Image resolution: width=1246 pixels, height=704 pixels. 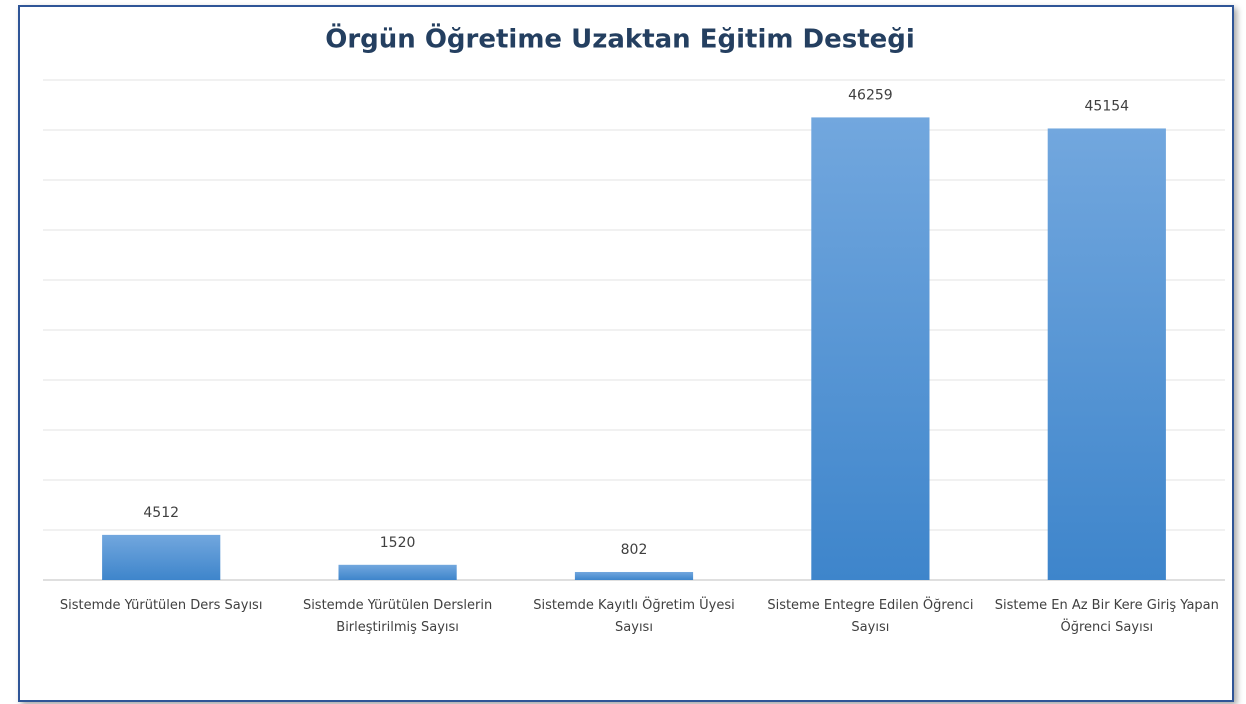 I want to click on data-label: 45154, so click(x=1107, y=106).